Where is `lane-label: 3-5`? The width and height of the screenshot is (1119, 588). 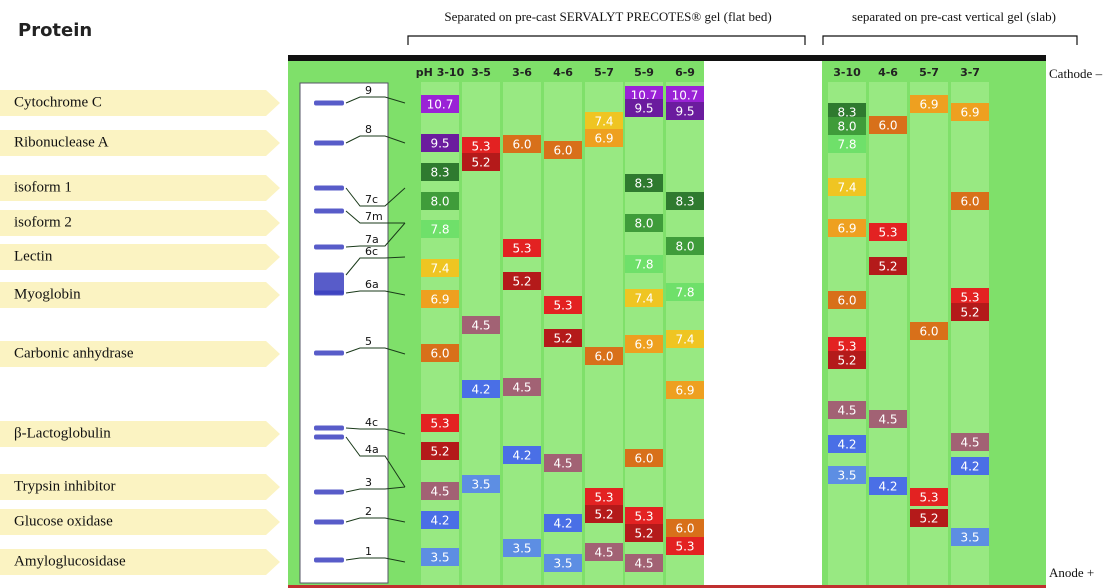
lane-label: 3-5 is located at coordinates (481, 72).